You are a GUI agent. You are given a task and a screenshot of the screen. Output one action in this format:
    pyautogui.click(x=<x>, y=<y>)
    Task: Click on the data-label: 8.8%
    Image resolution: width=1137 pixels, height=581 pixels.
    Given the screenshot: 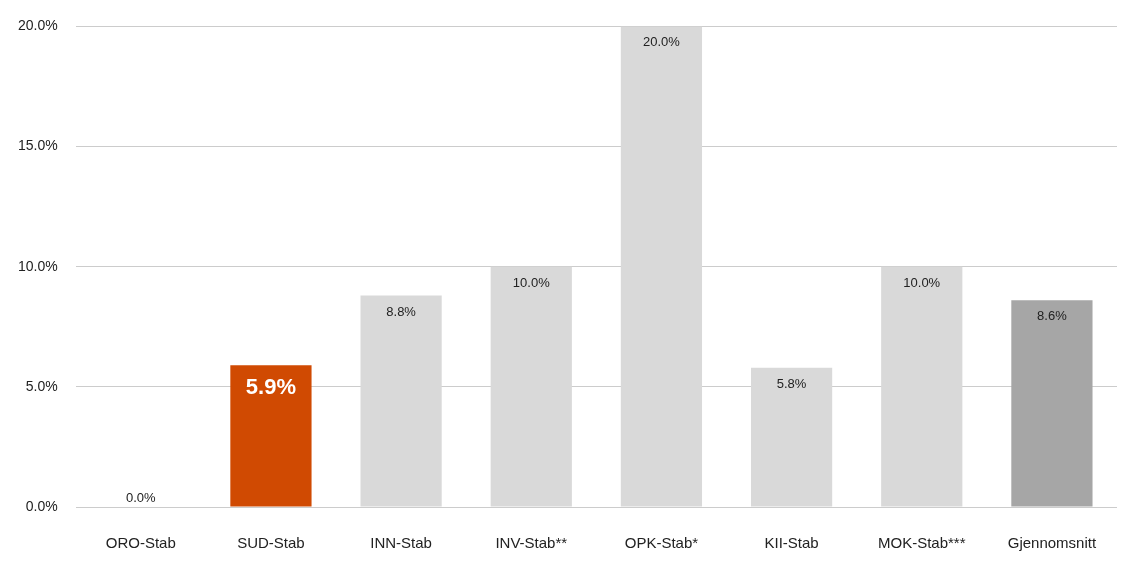 What is the action you would take?
    pyautogui.click(x=401, y=311)
    